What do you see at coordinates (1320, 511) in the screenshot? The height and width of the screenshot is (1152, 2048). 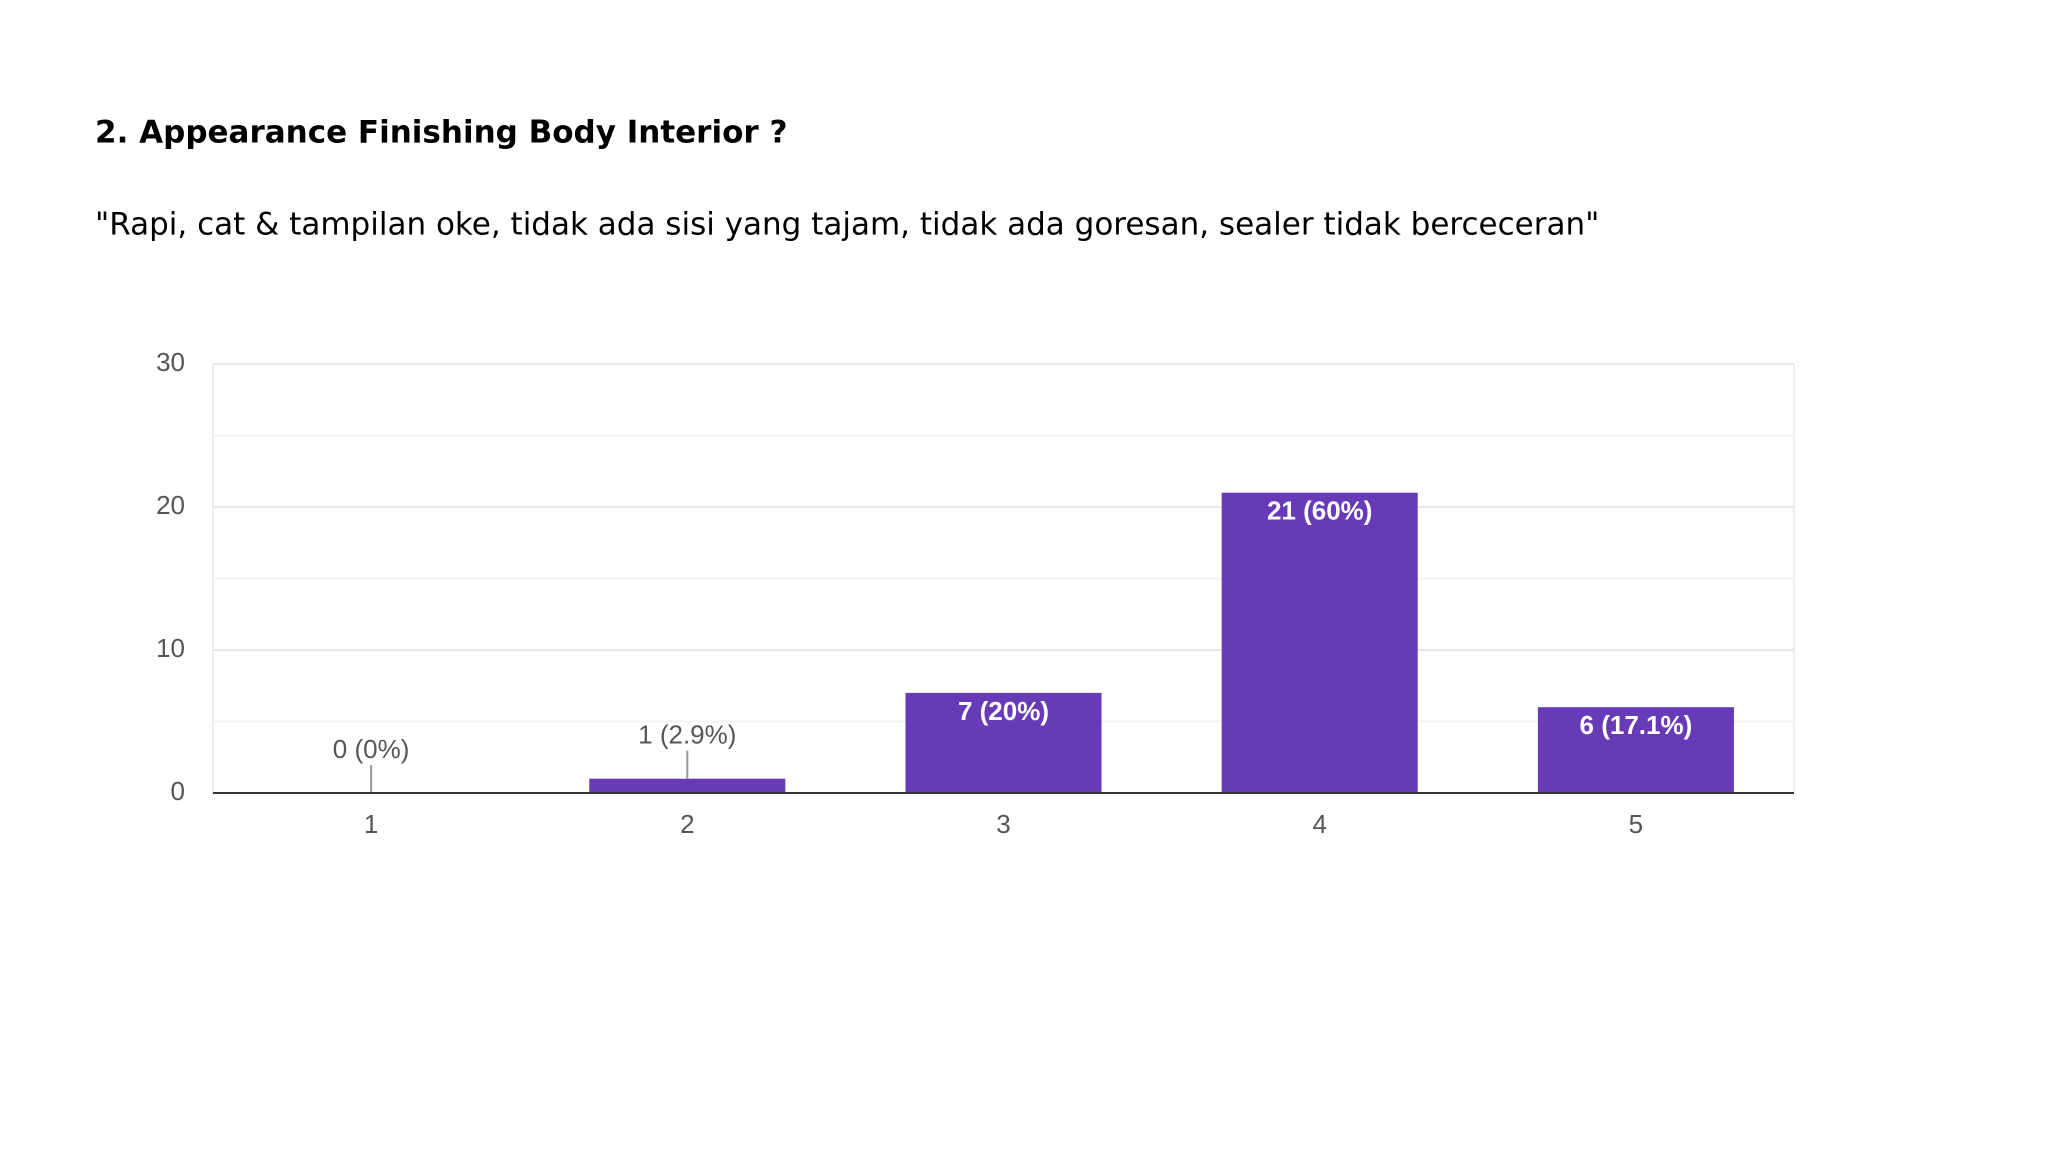 I see `value-label: 21 (60%)` at bounding box center [1320, 511].